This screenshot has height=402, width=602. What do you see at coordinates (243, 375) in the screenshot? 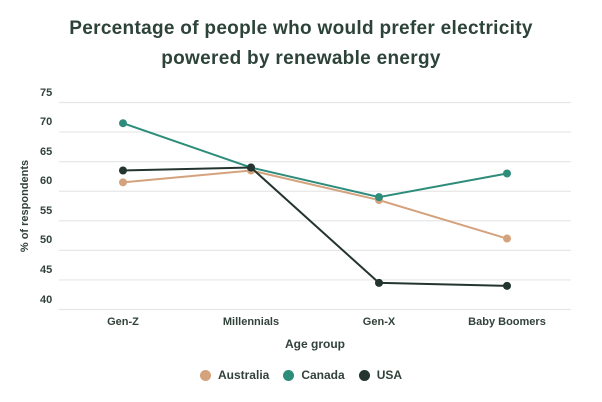
I see `legend-label: Australia` at bounding box center [243, 375].